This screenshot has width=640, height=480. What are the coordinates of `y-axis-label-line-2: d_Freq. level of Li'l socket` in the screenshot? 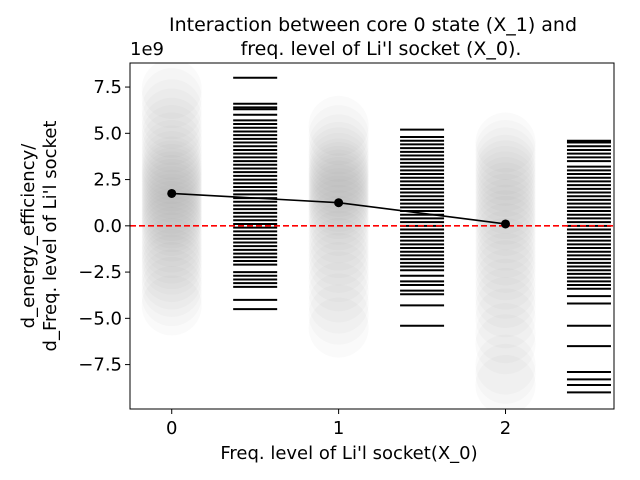 It's located at (50, 236).